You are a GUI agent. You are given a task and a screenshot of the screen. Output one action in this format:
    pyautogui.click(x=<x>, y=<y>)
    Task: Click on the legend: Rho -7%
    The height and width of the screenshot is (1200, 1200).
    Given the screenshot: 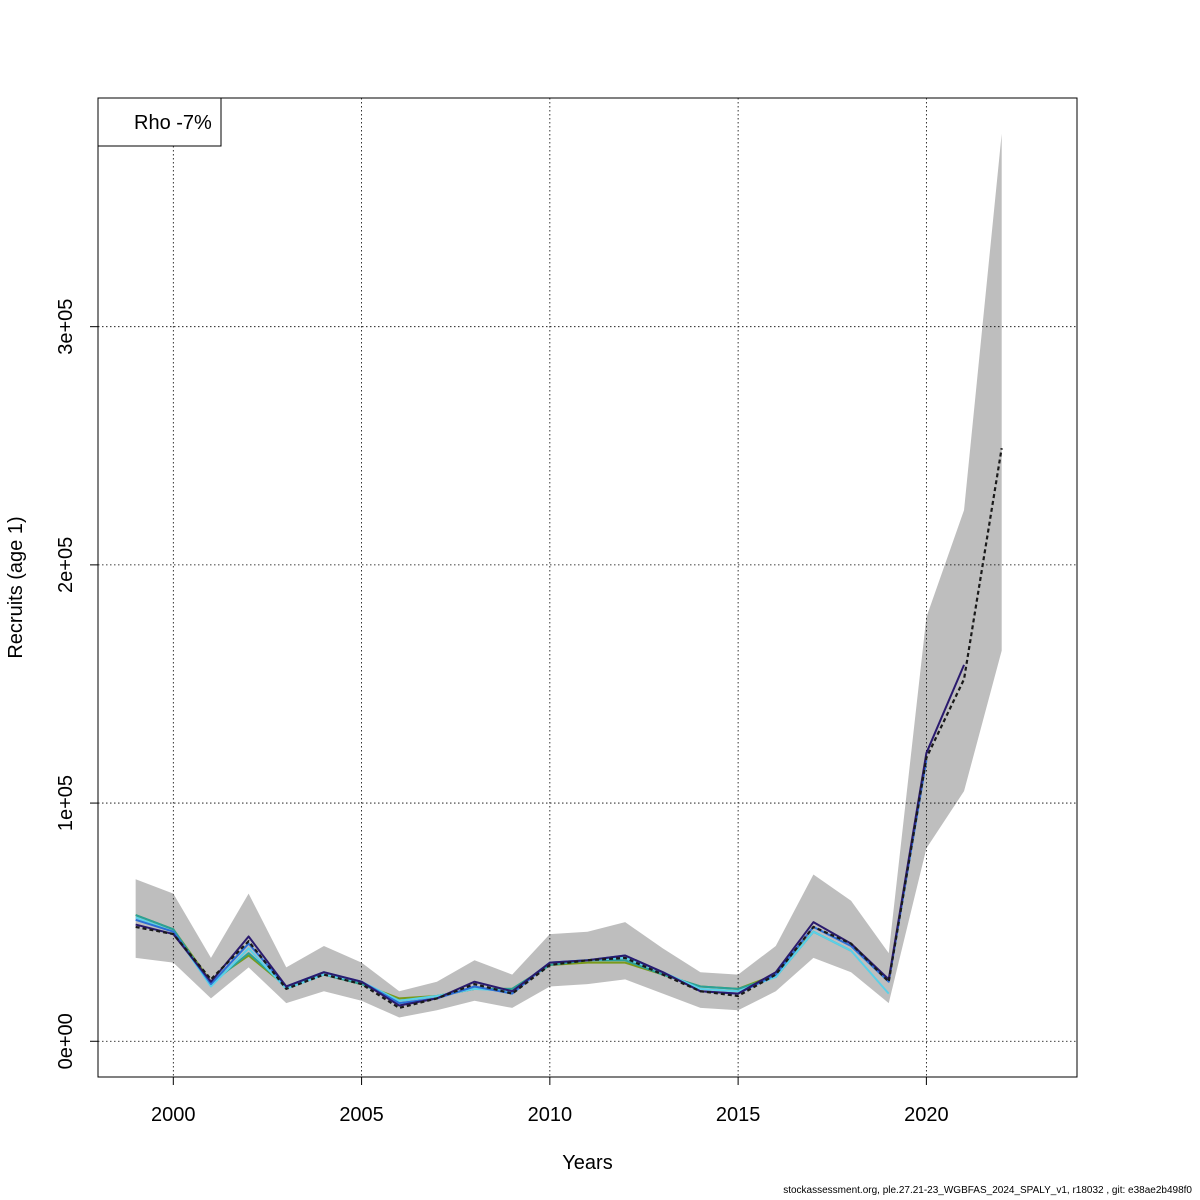 What is the action you would take?
    pyautogui.click(x=159, y=122)
    